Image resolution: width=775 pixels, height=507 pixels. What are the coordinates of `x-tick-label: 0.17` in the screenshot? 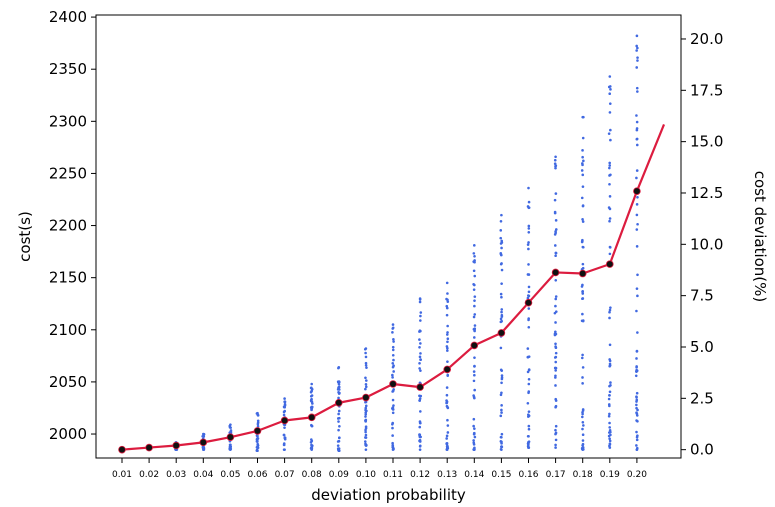 It's located at (556, 475).